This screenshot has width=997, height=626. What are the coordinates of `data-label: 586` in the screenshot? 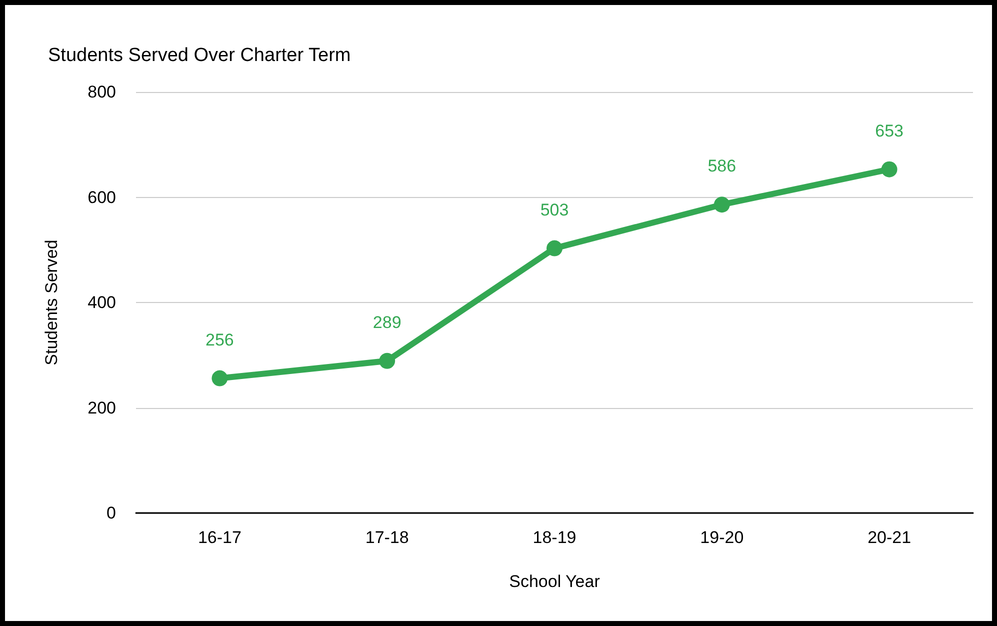 It's located at (722, 166).